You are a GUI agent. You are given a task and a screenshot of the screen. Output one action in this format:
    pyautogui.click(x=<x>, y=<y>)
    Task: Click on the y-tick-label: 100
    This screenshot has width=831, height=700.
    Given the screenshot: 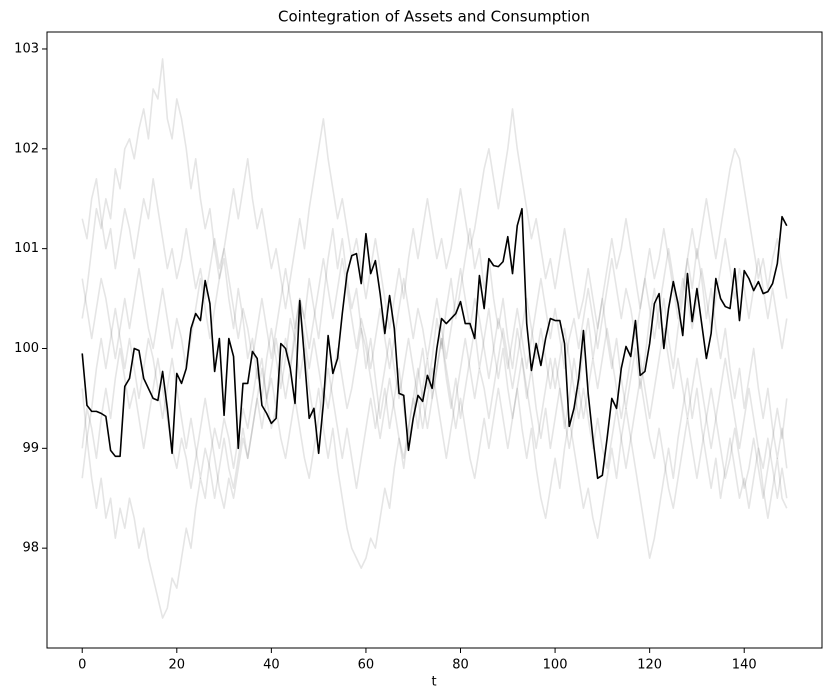 What is the action you would take?
    pyautogui.click(x=26, y=348)
    